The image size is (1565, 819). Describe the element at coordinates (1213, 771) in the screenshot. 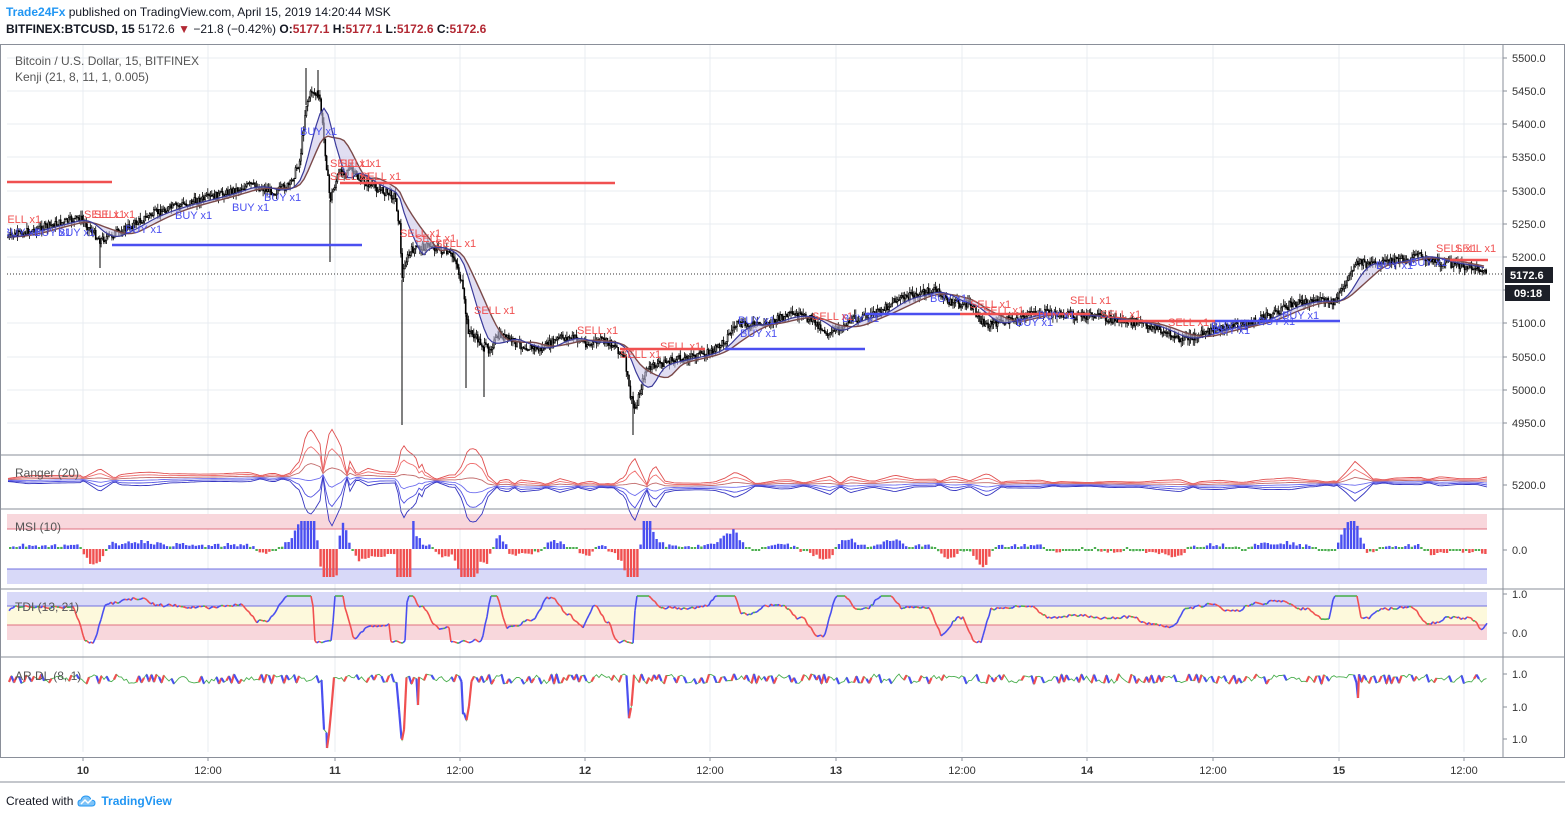

I see `time-tick-label: 12:00` at that location.